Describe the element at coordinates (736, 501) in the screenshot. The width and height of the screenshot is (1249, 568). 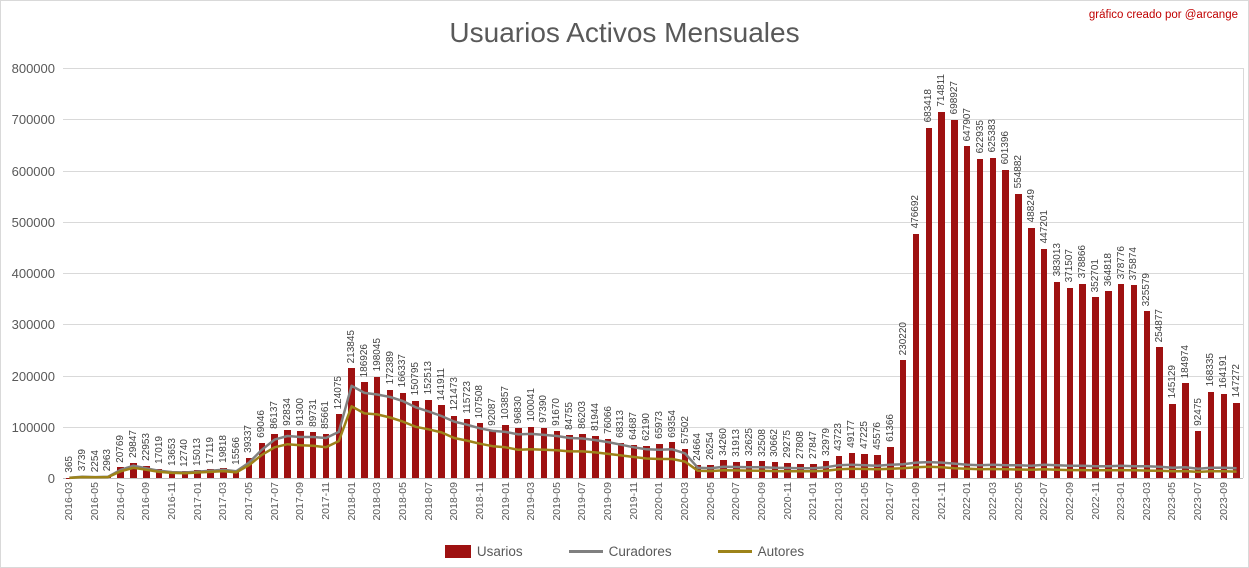
I see `x-tick-label: 2020-07` at that location.